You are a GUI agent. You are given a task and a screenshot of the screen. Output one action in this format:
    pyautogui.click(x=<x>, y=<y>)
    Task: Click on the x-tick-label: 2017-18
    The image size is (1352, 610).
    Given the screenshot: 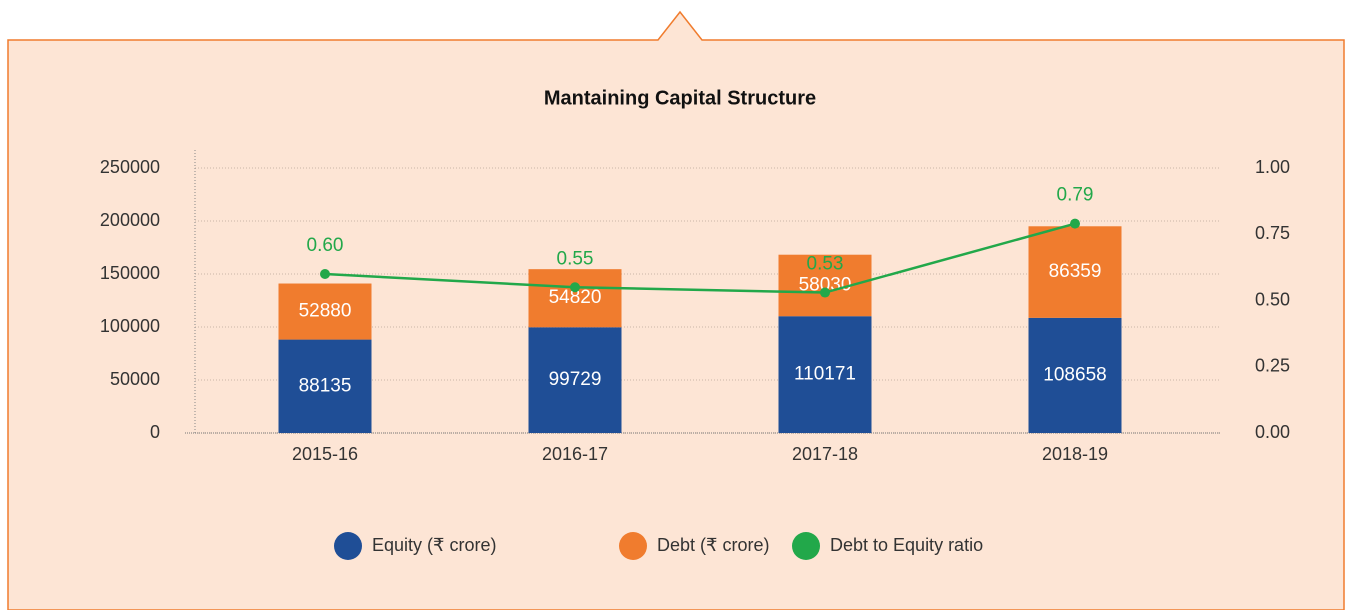 What is the action you would take?
    pyautogui.click(x=825, y=454)
    